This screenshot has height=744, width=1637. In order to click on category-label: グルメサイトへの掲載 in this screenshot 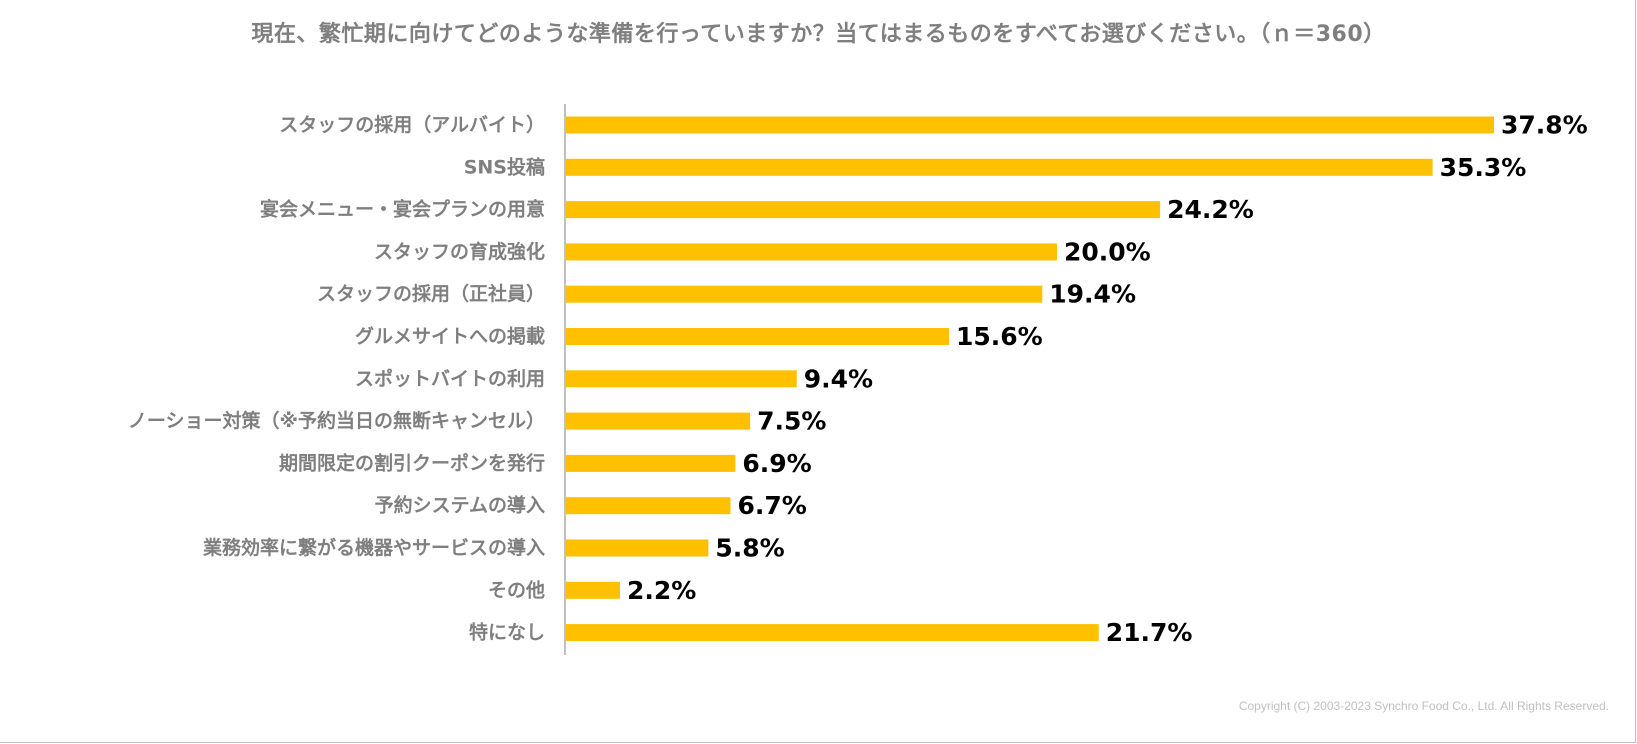, I will do `click(450, 336)`.